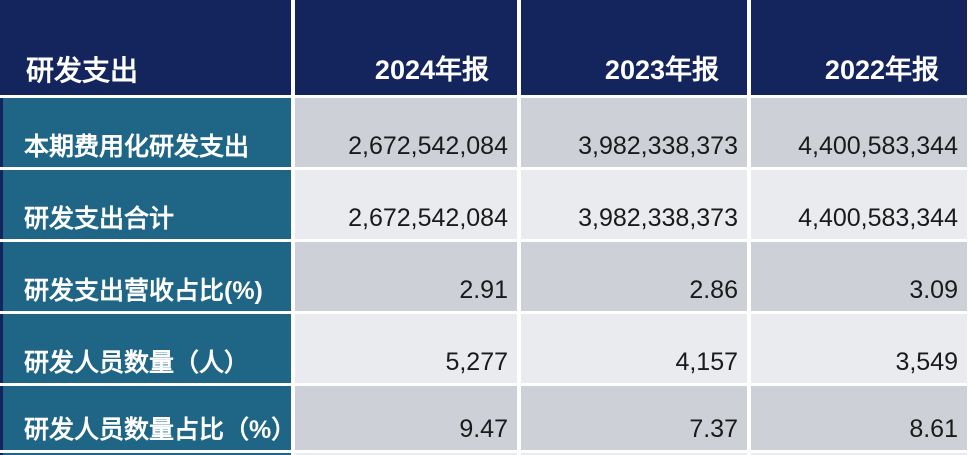 This screenshot has width=969, height=455. I want to click on row-label-expensed-rnd: 本期费用化研发支出, so click(145, 132).